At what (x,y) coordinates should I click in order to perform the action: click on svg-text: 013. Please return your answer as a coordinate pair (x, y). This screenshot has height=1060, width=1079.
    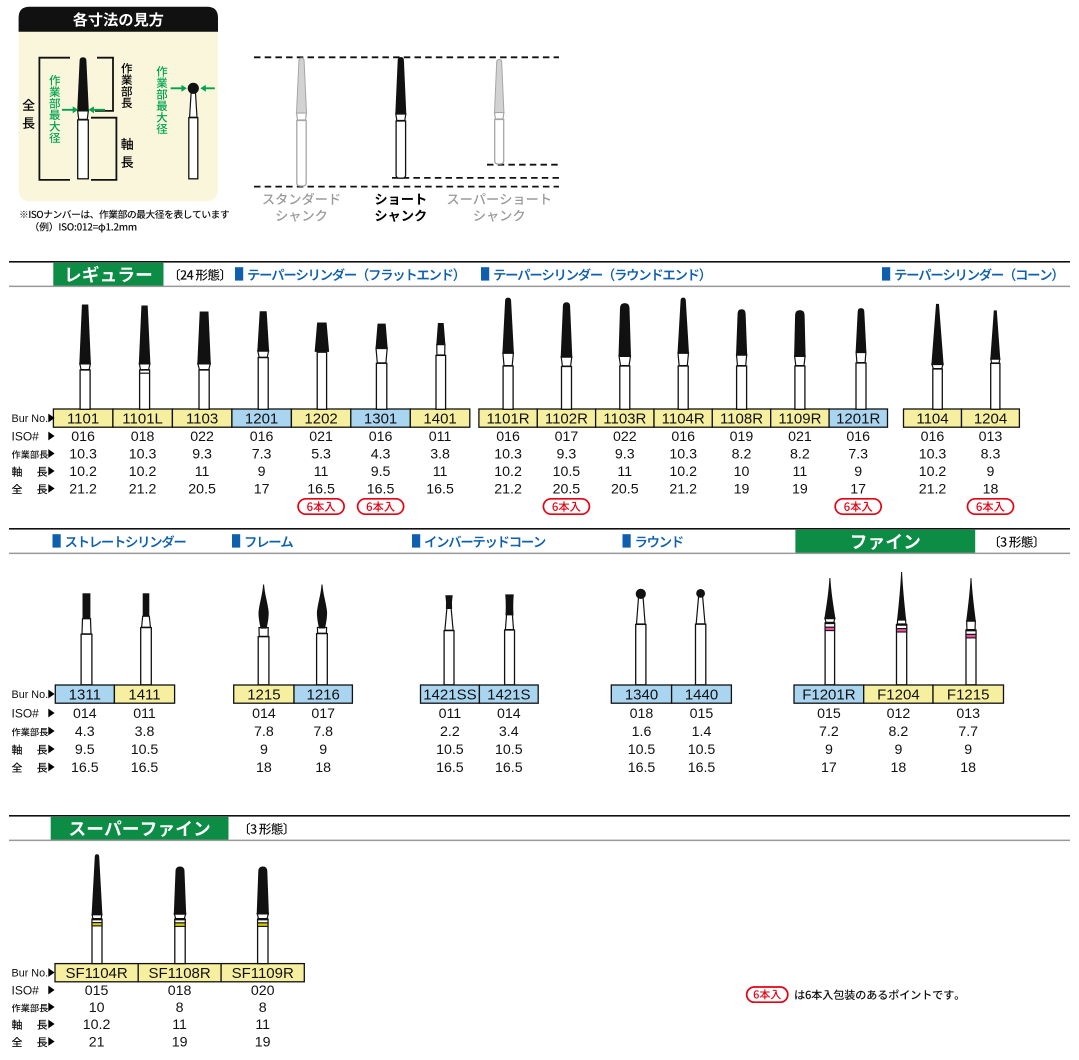
    Looking at the image, I should click on (968, 714).